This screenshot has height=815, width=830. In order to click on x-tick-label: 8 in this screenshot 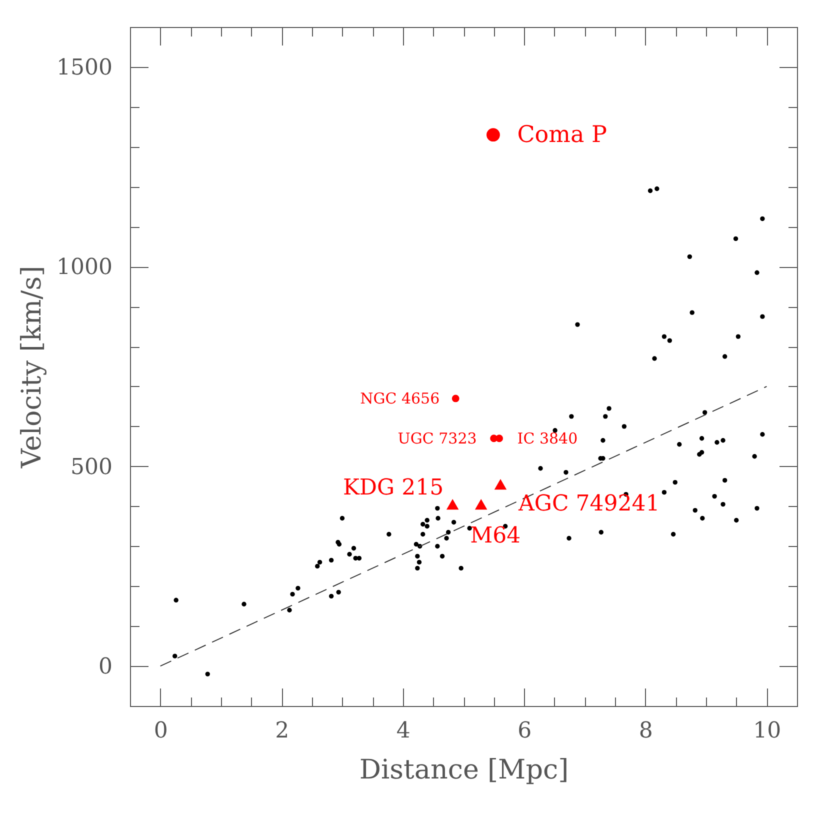, I will do `click(645, 731)`.